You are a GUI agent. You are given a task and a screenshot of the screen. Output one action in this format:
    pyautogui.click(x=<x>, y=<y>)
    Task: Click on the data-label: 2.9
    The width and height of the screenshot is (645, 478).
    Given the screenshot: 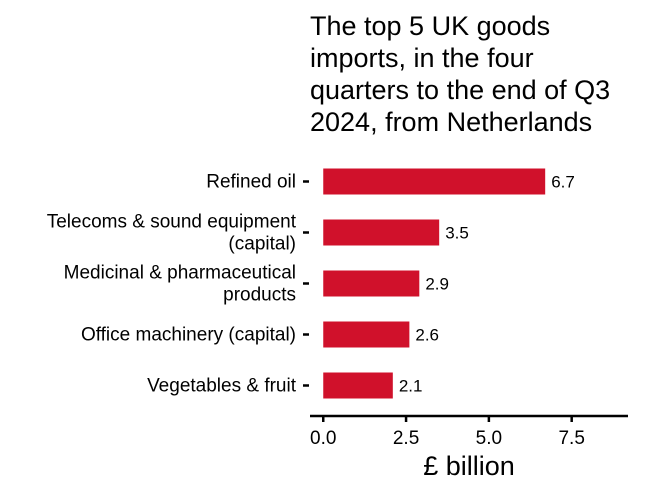 What is the action you would take?
    pyautogui.click(x=437, y=284)
    